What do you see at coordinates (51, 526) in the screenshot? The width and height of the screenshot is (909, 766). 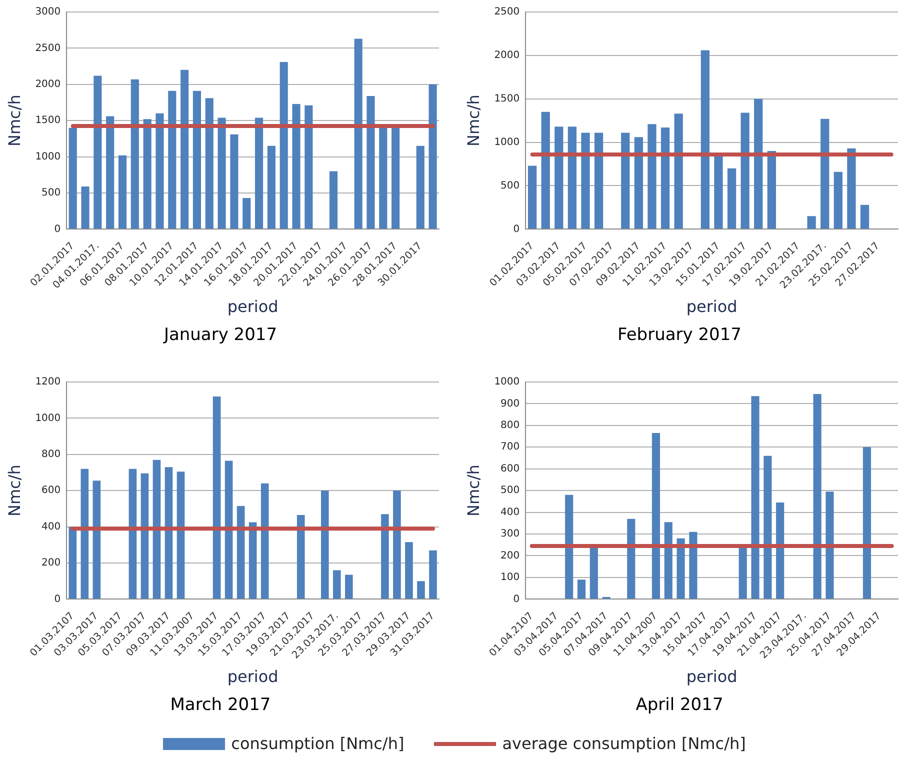 I see `y-tick-label: 400` at bounding box center [51, 526].